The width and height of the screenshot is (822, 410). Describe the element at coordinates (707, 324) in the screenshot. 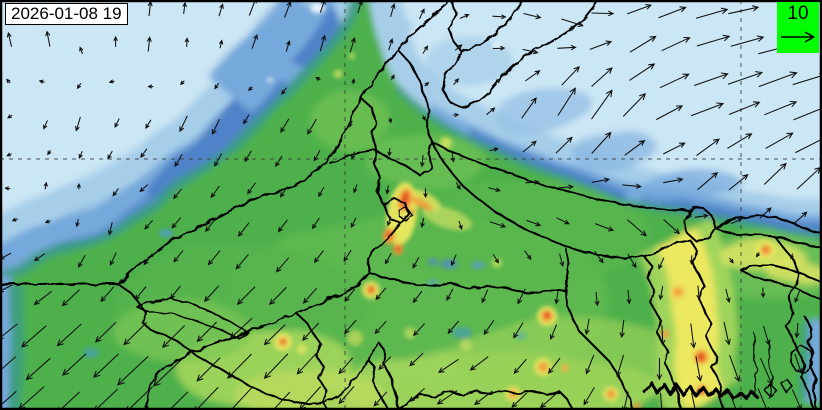

I see `bangladesh-west-border` at that location.